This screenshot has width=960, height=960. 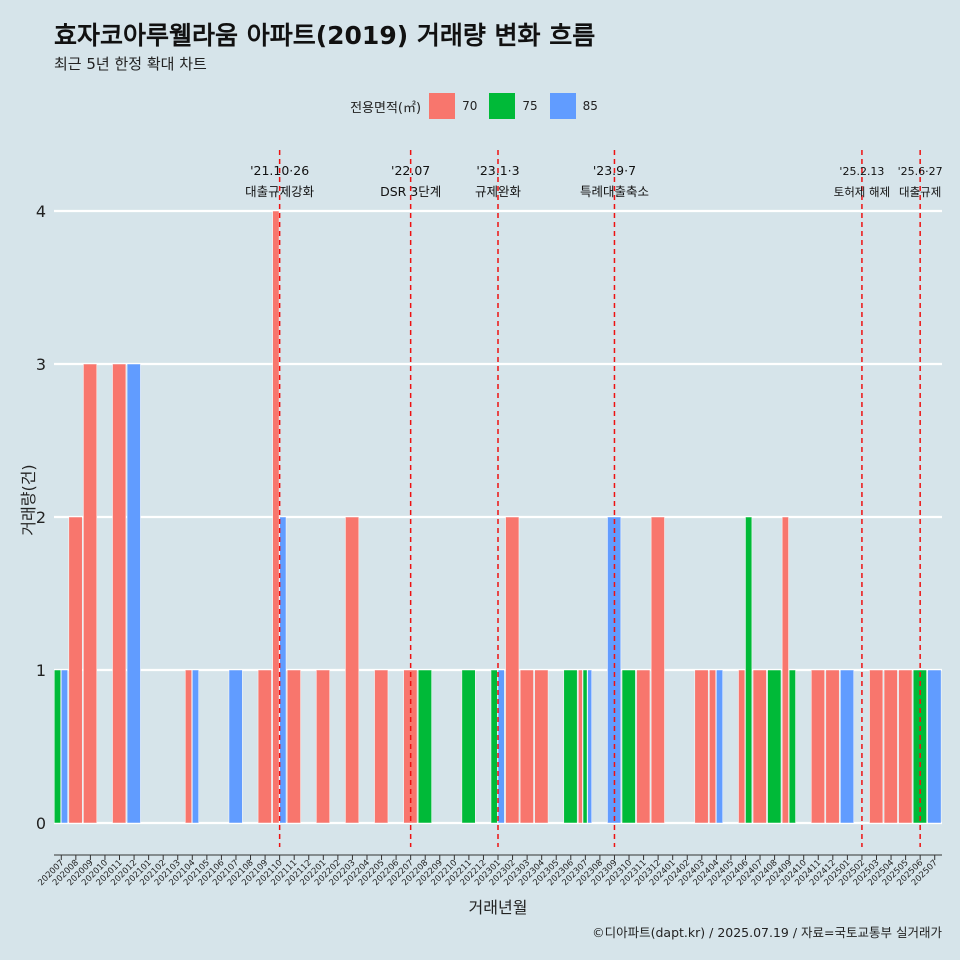 I want to click on y-tick-label-3: 3, so click(x=41, y=364).